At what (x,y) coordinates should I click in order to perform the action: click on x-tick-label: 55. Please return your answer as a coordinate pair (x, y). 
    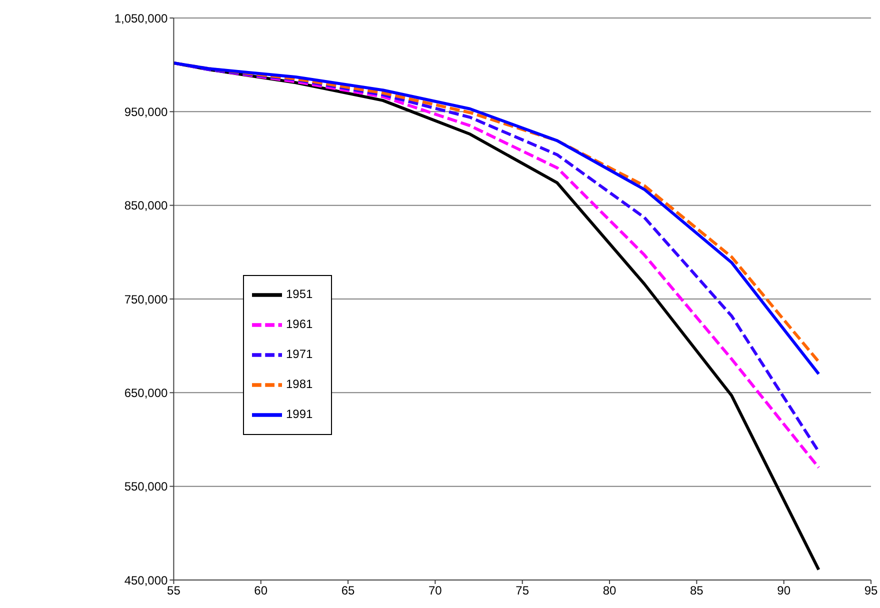
    Looking at the image, I should click on (174, 591).